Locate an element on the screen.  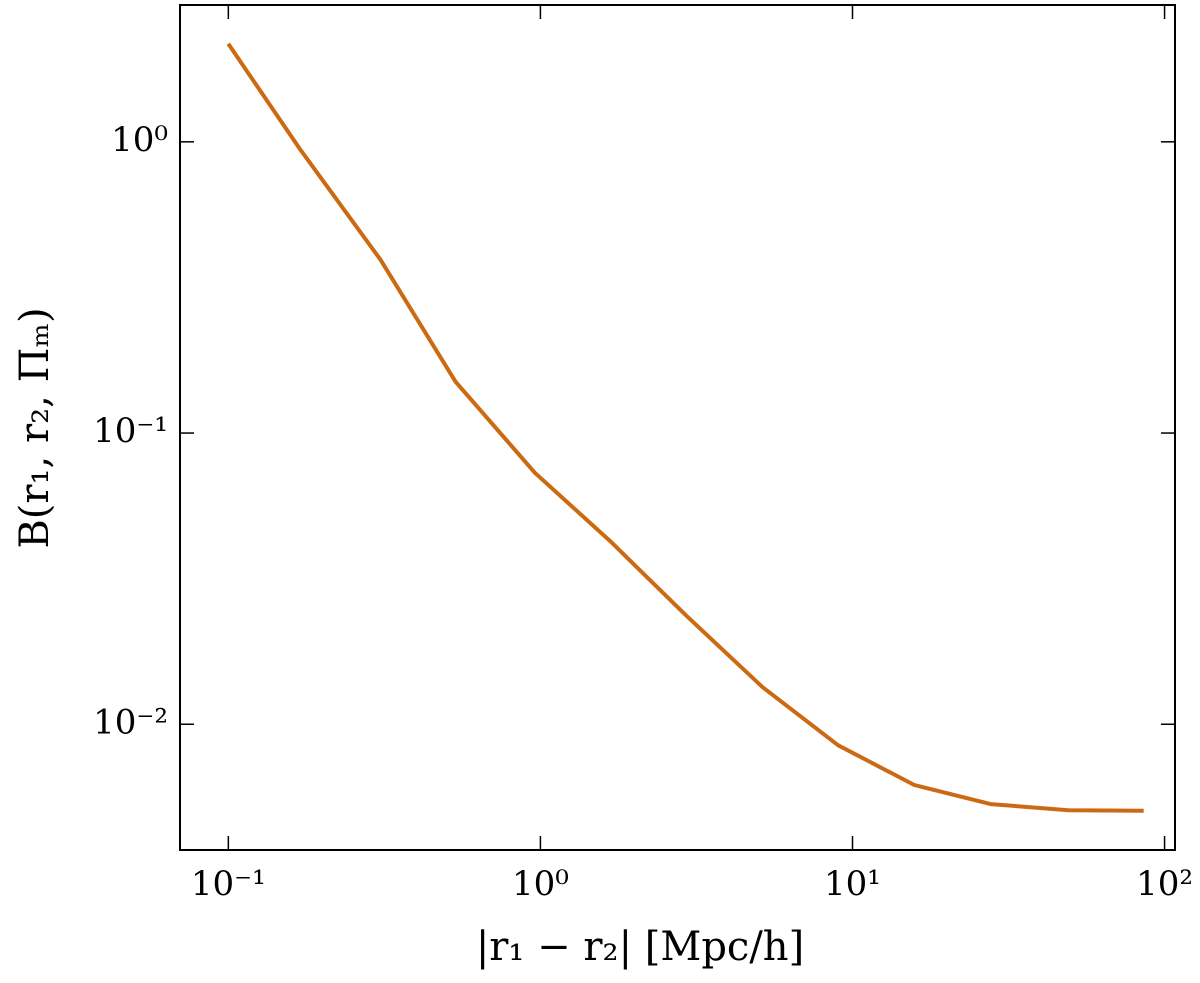
y-tick-label: 10⁻² is located at coordinates (130, 722).